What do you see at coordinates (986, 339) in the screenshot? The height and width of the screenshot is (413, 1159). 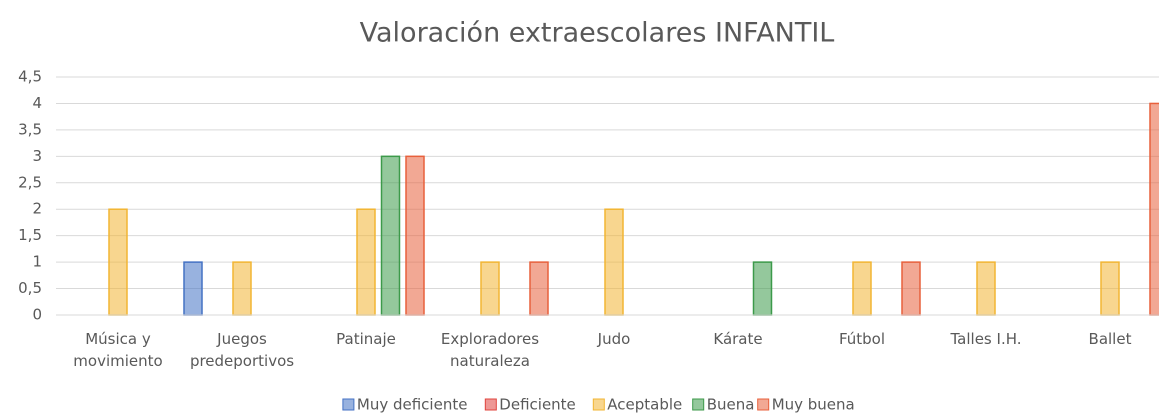 I see `x-tick-label: Talles I.H.` at bounding box center [986, 339].